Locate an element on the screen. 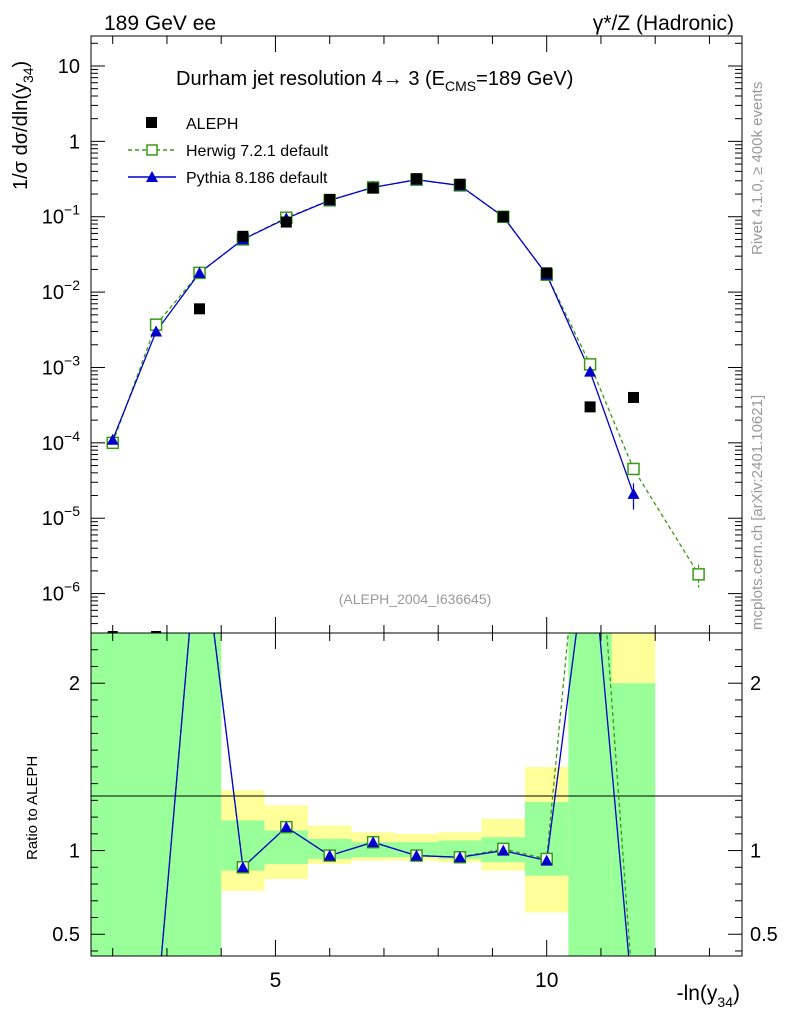 The image size is (786, 1024). legend-marker-pythia is located at coordinates (152, 176).